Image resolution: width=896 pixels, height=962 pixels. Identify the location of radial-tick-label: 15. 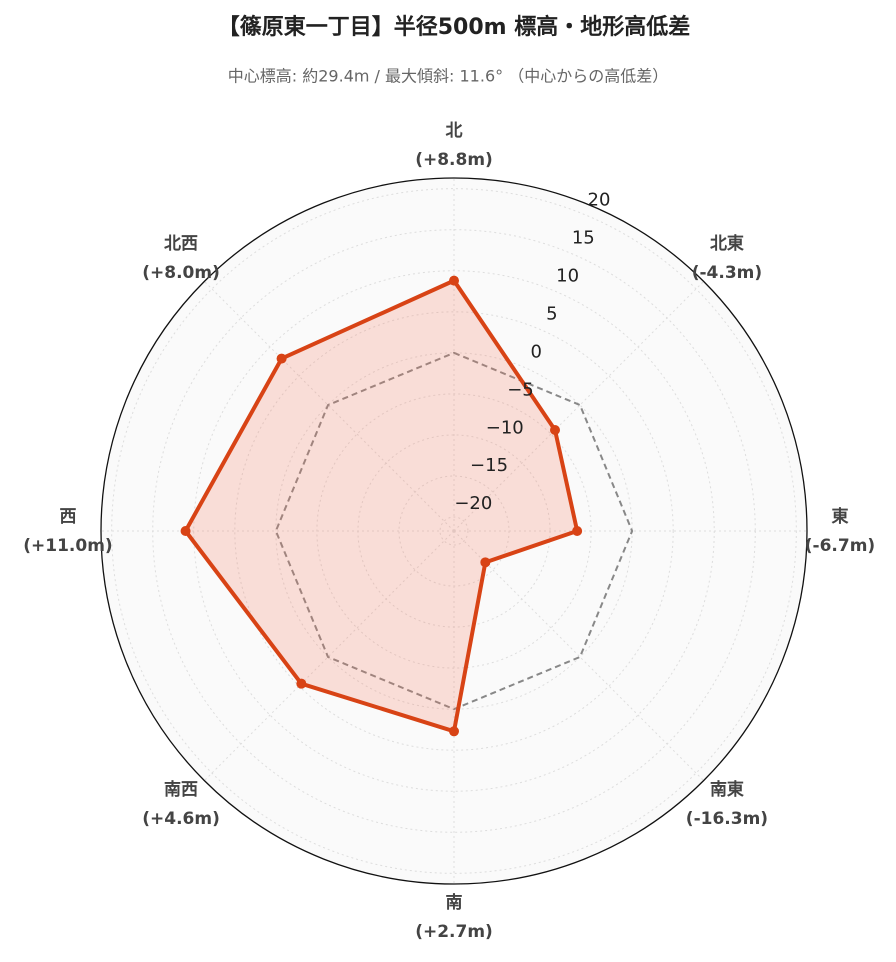
(583, 238).